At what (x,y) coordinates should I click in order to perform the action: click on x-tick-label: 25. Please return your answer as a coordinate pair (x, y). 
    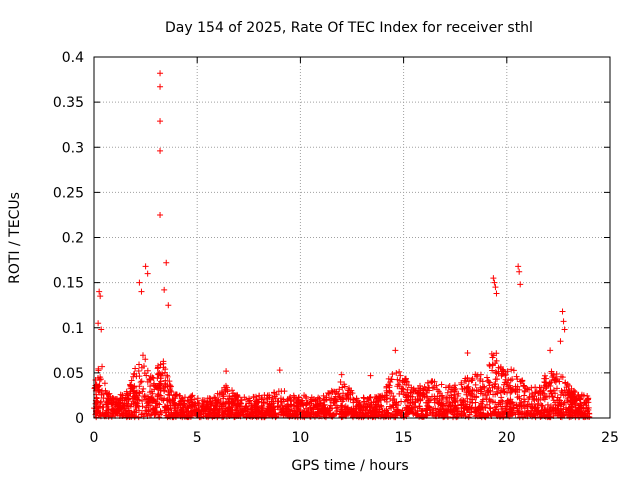
    Looking at the image, I should click on (610, 438).